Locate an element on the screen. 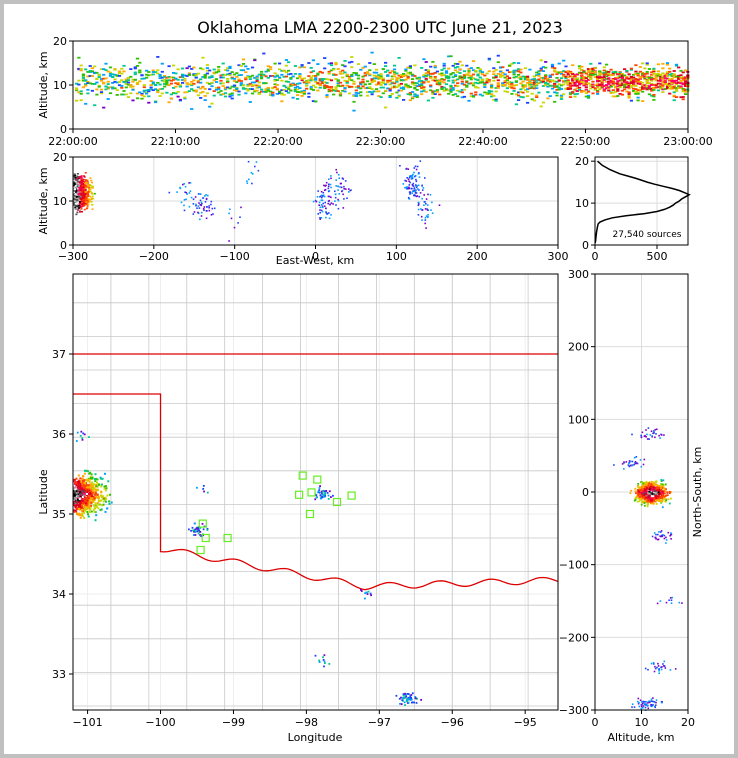 The height and width of the screenshot is (758, 738). plan-view-ytick-label: 33 is located at coordinates (59, 674).